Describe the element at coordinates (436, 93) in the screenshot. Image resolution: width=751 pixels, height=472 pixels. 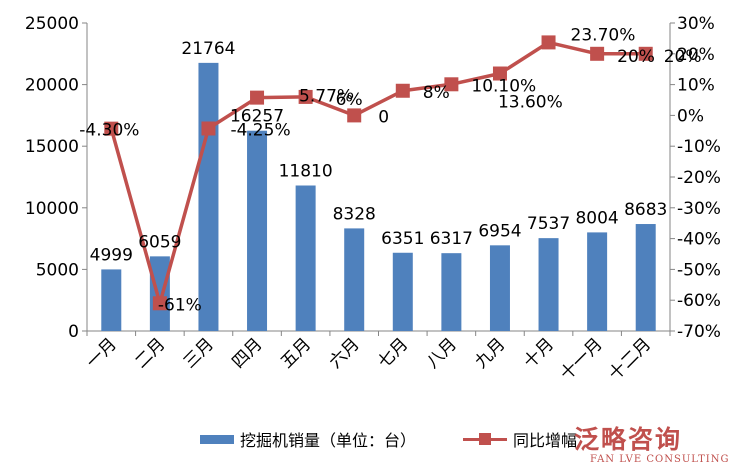
I see `line-value-label: 8%` at that location.